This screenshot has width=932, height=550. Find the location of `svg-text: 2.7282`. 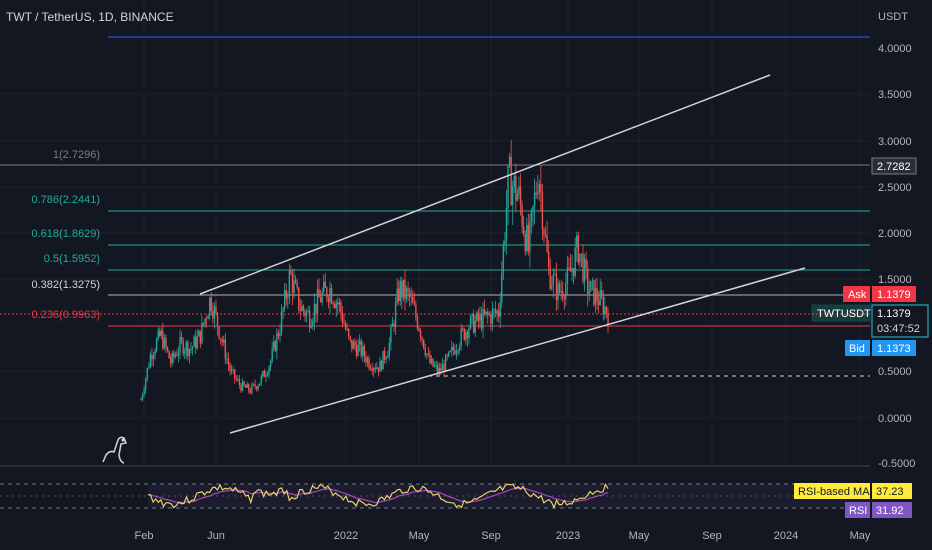

svg-text: 2.7282 is located at coordinates (894, 167).